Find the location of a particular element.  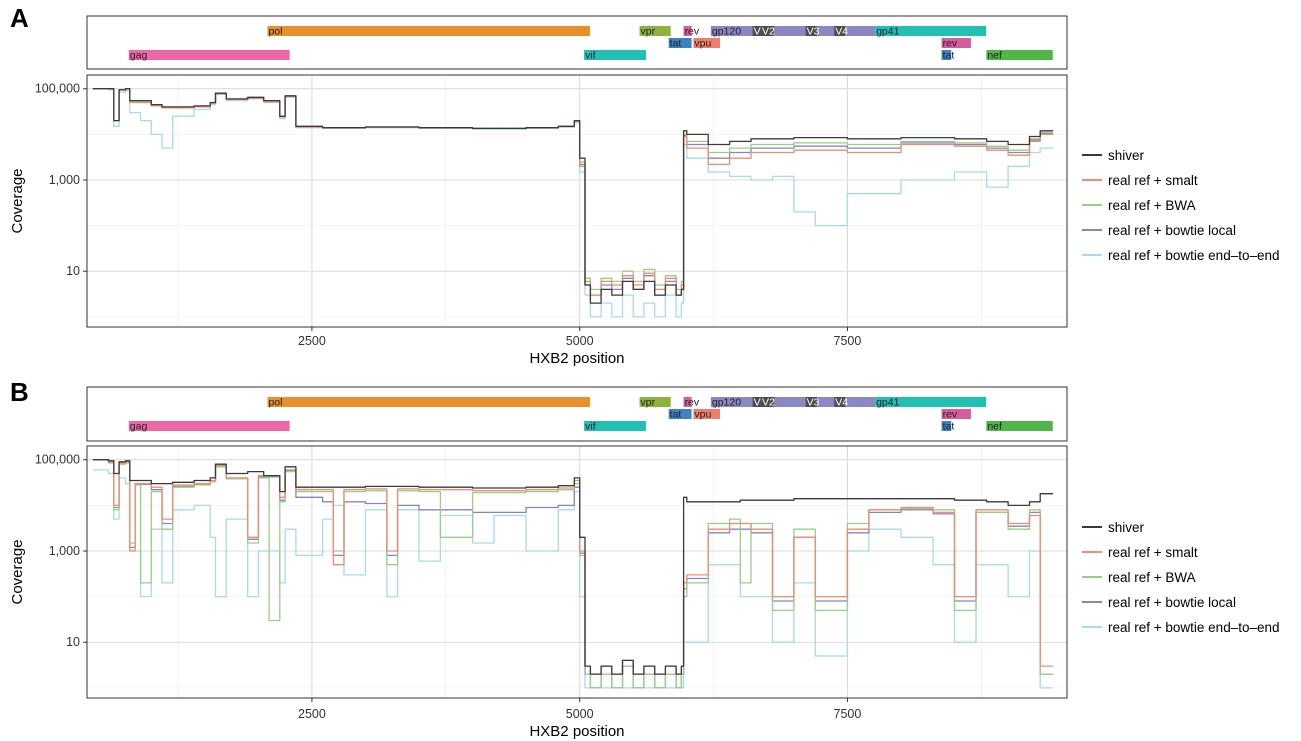

x-tick-label: 5000 is located at coordinates (580, 714).